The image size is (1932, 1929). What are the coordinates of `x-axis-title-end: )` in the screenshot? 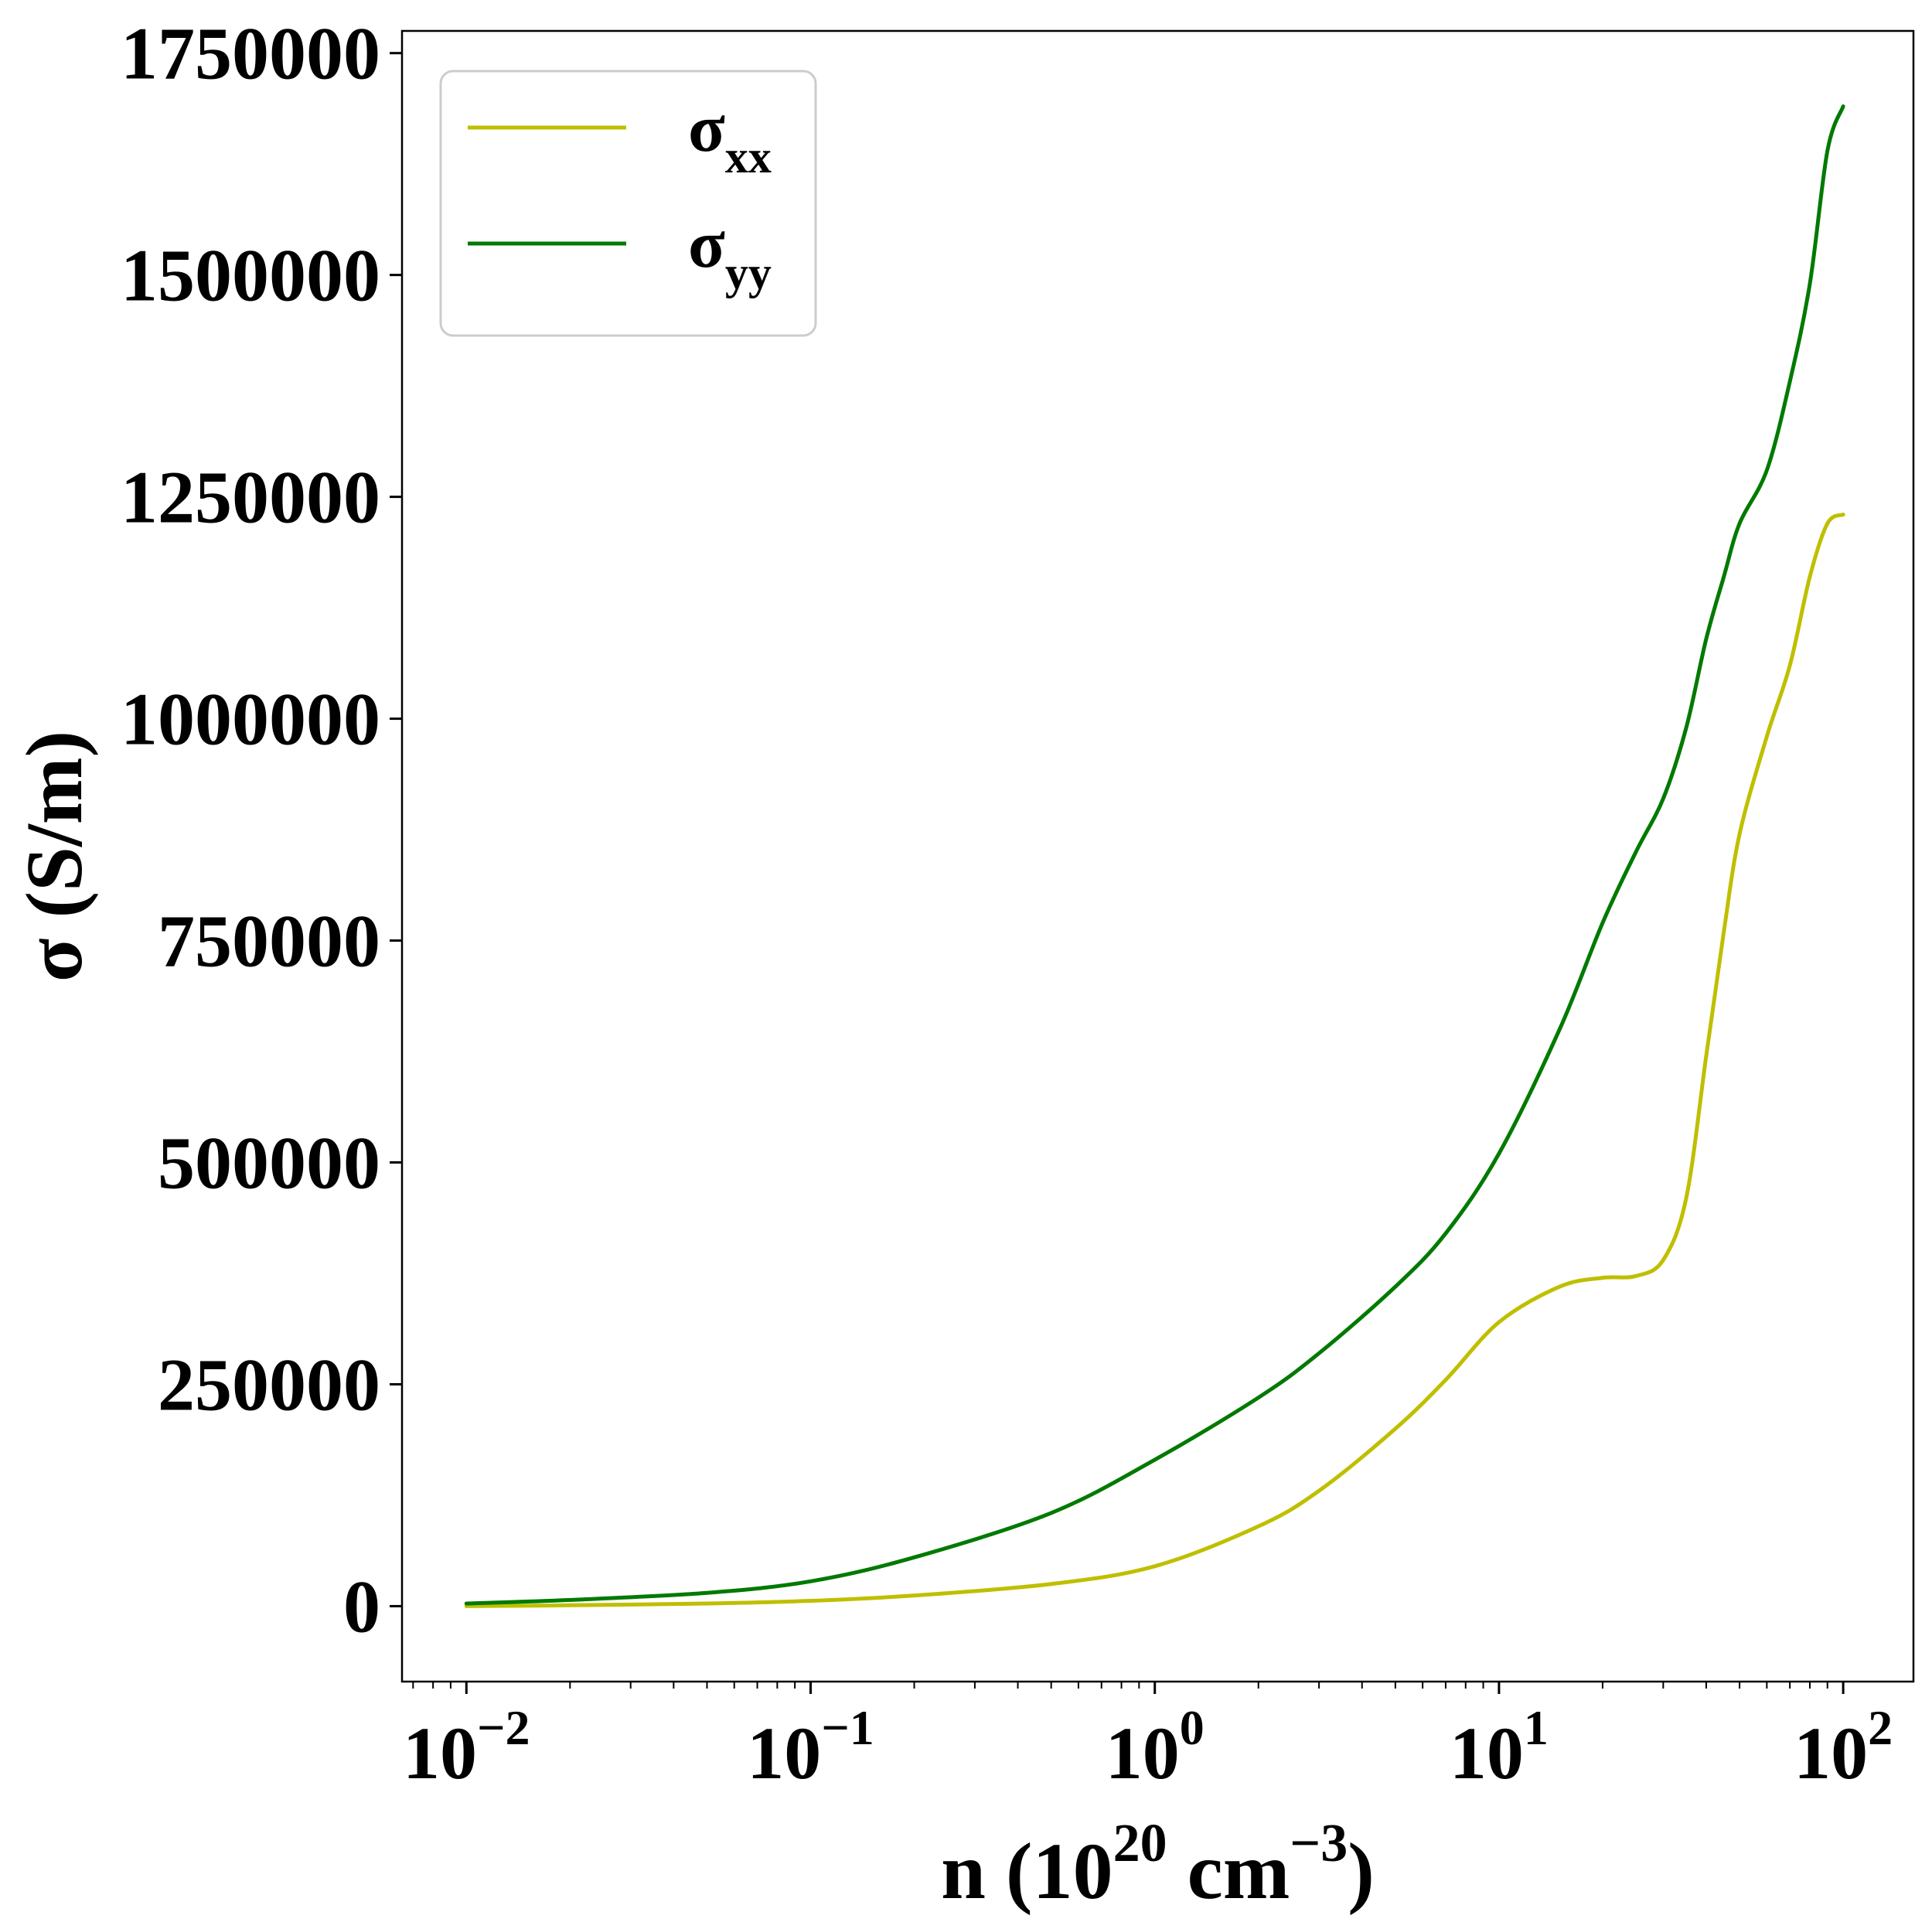 It's located at (1361, 1871).